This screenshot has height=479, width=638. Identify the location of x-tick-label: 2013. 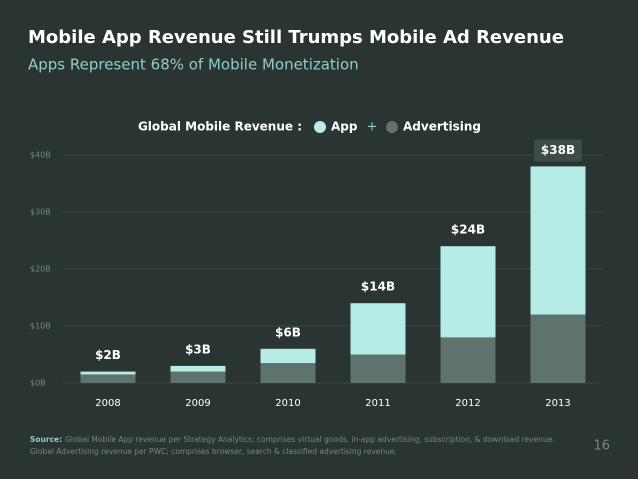
(557, 403).